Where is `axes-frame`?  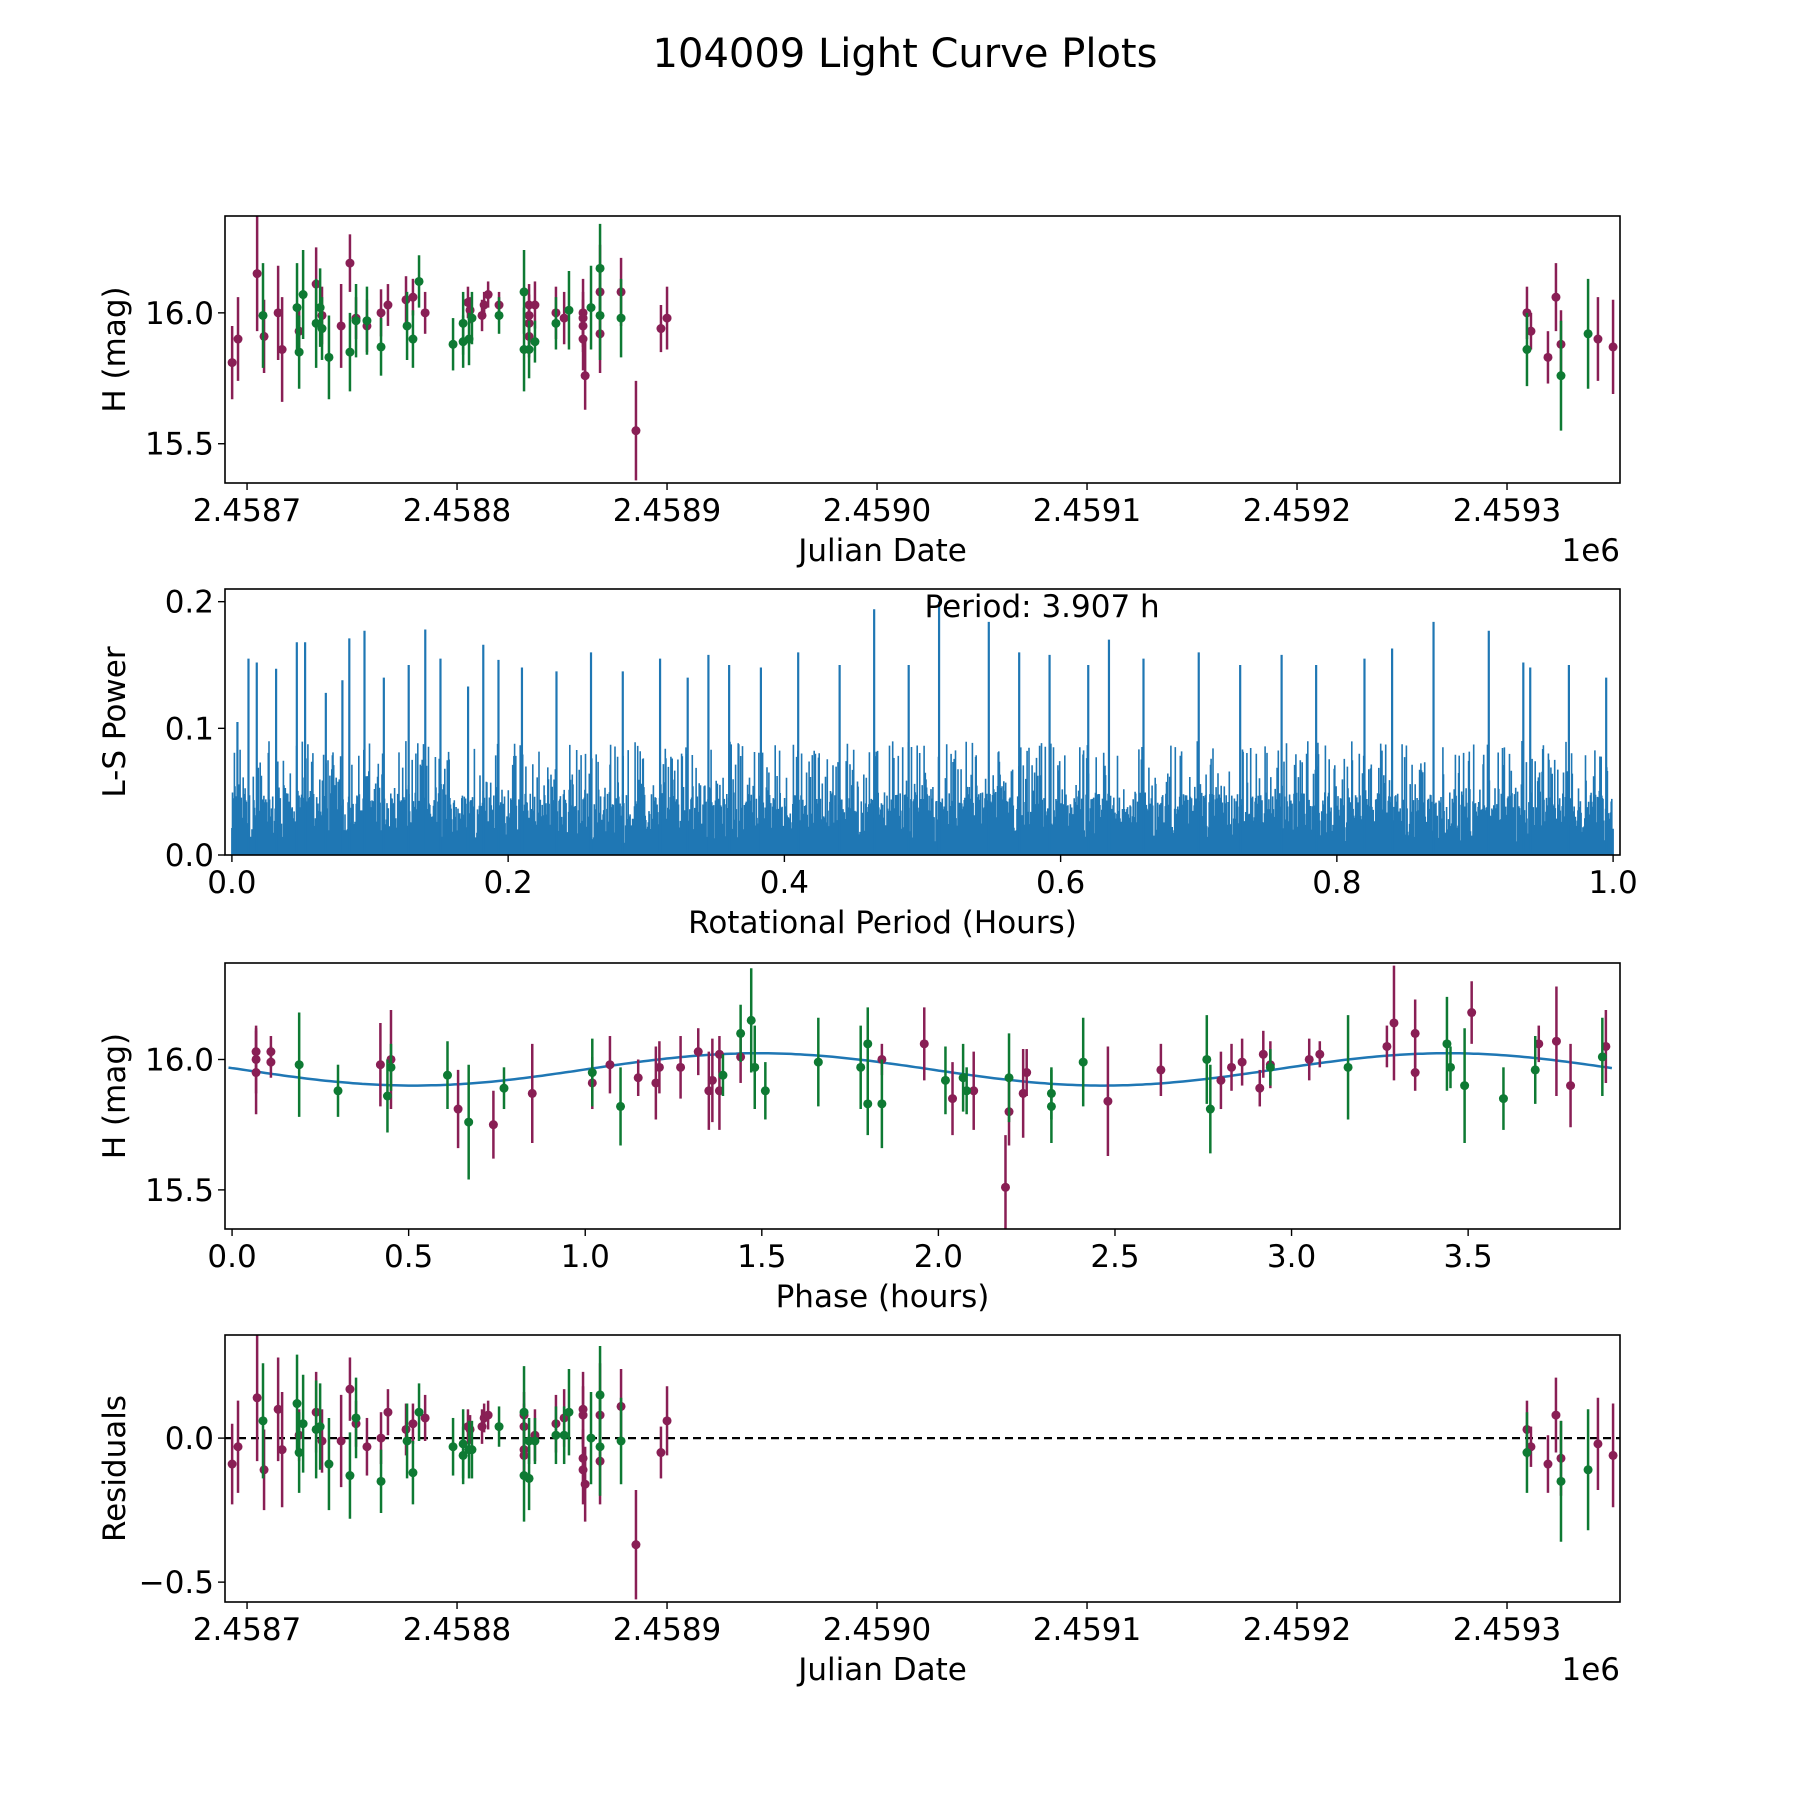
axes-frame is located at coordinates (922, 722).